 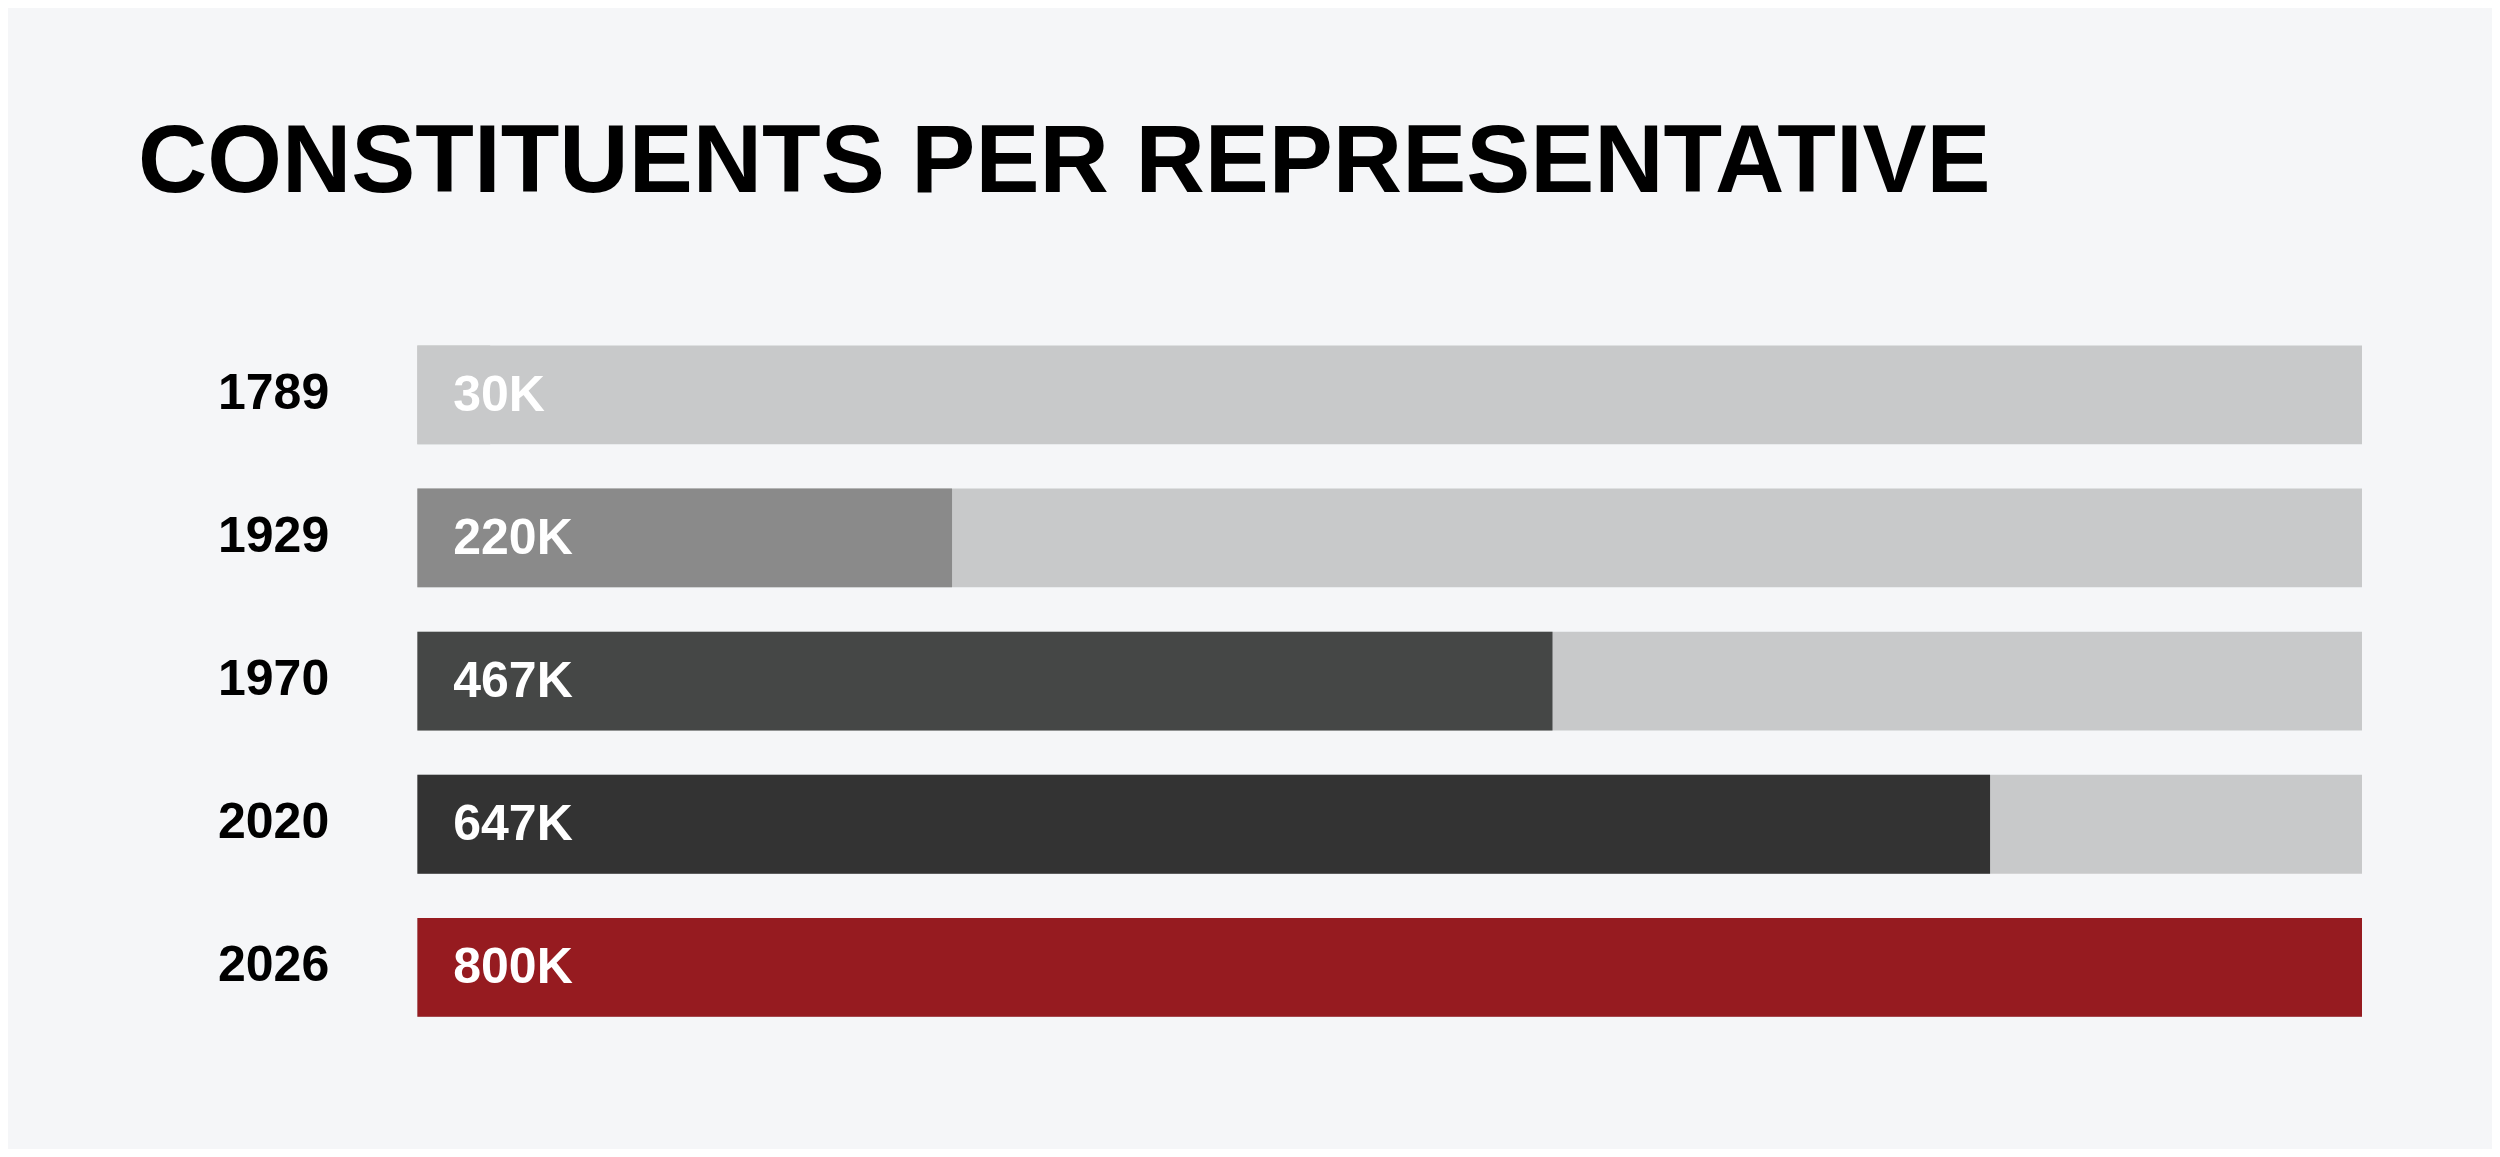 What do you see at coordinates (513, 966) in the screenshot?
I see `data-label: 800K` at bounding box center [513, 966].